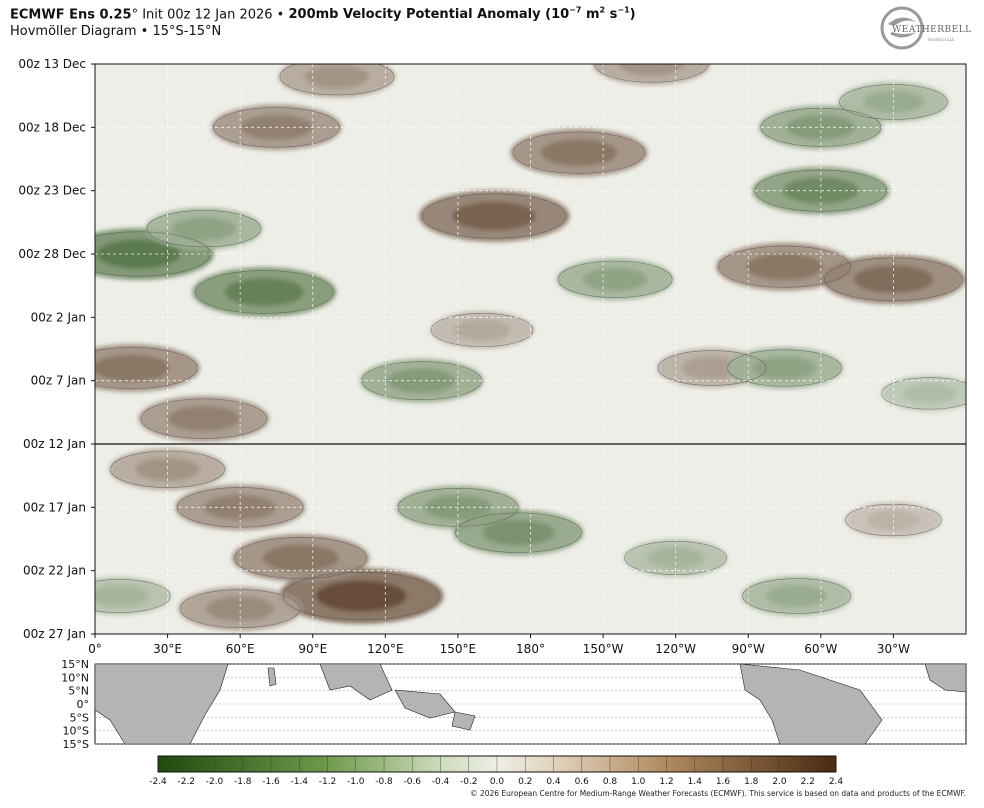 This screenshot has width=984, height=808. What do you see at coordinates (603, 649) in the screenshot?
I see `x-tick-label: 150°W` at bounding box center [603, 649].